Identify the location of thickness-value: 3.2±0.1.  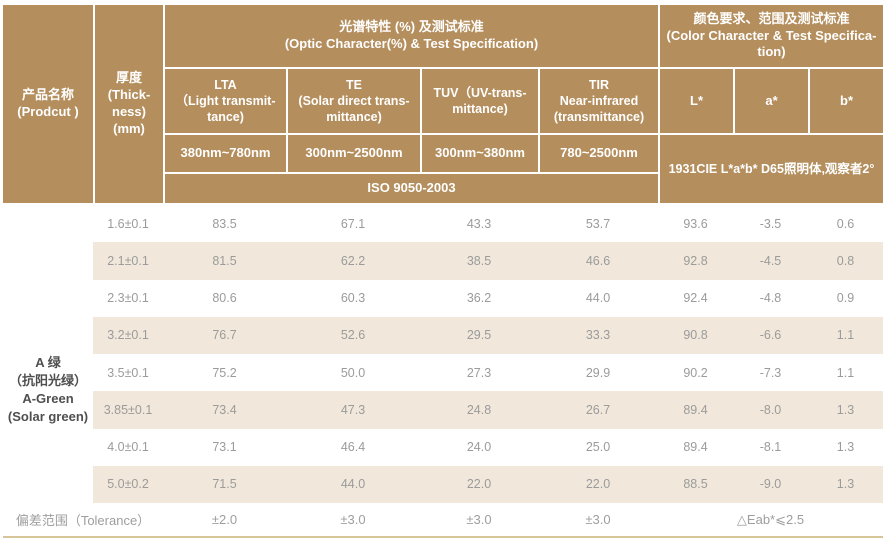
(128, 335).